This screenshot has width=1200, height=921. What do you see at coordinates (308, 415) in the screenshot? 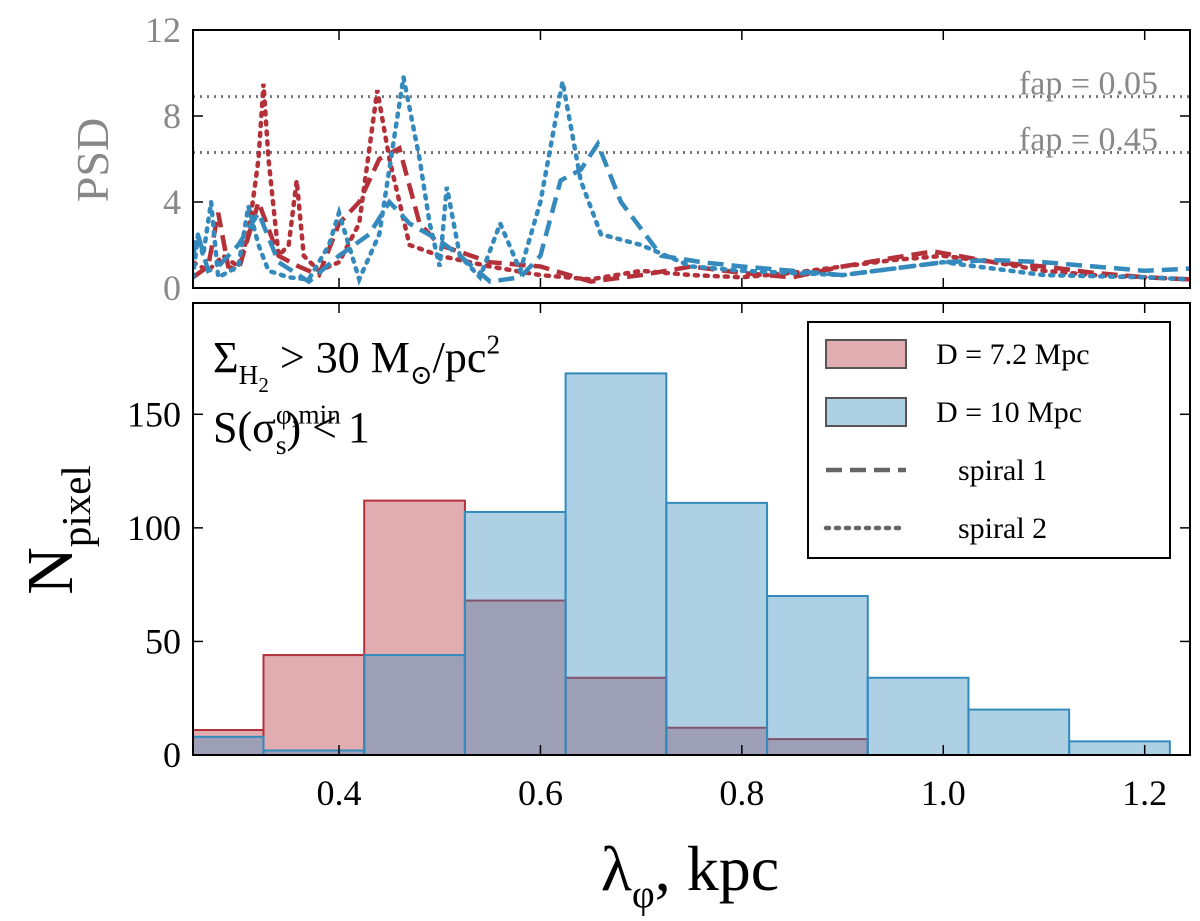
I see `text-part: φ,min` at bounding box center [308, 415].